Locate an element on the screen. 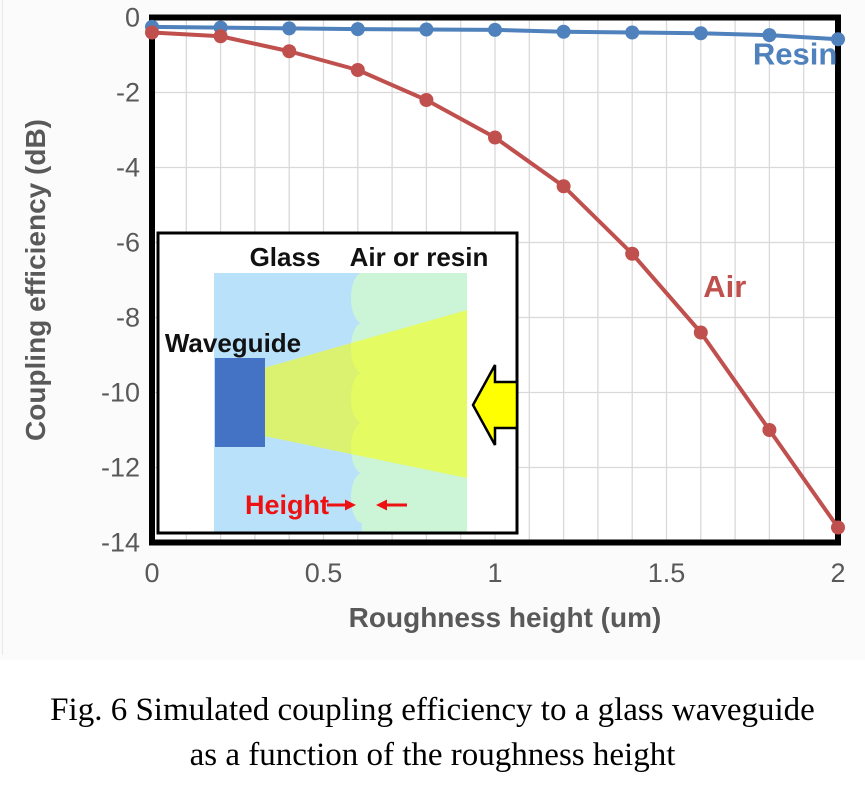 This screenshot has width=865, height=794. x-axis-title: Roughness height (um) is located at coordinates (505, 617).